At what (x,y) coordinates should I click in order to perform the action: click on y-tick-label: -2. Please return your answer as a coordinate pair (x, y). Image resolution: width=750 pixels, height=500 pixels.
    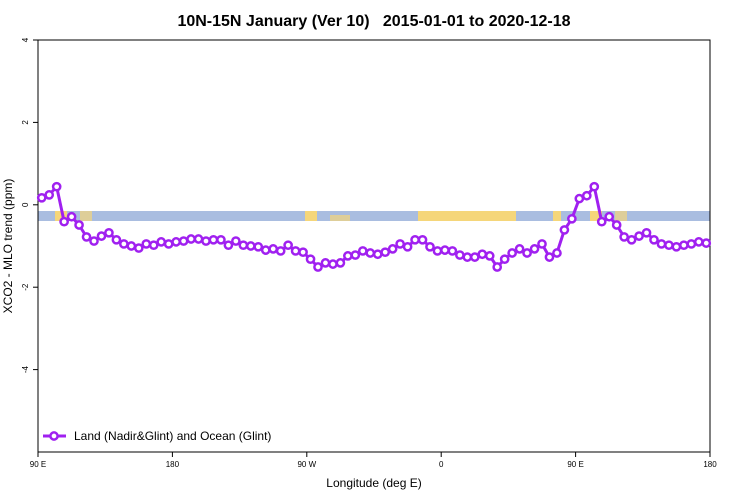
    Looking at the image, I should click on (25, 287).